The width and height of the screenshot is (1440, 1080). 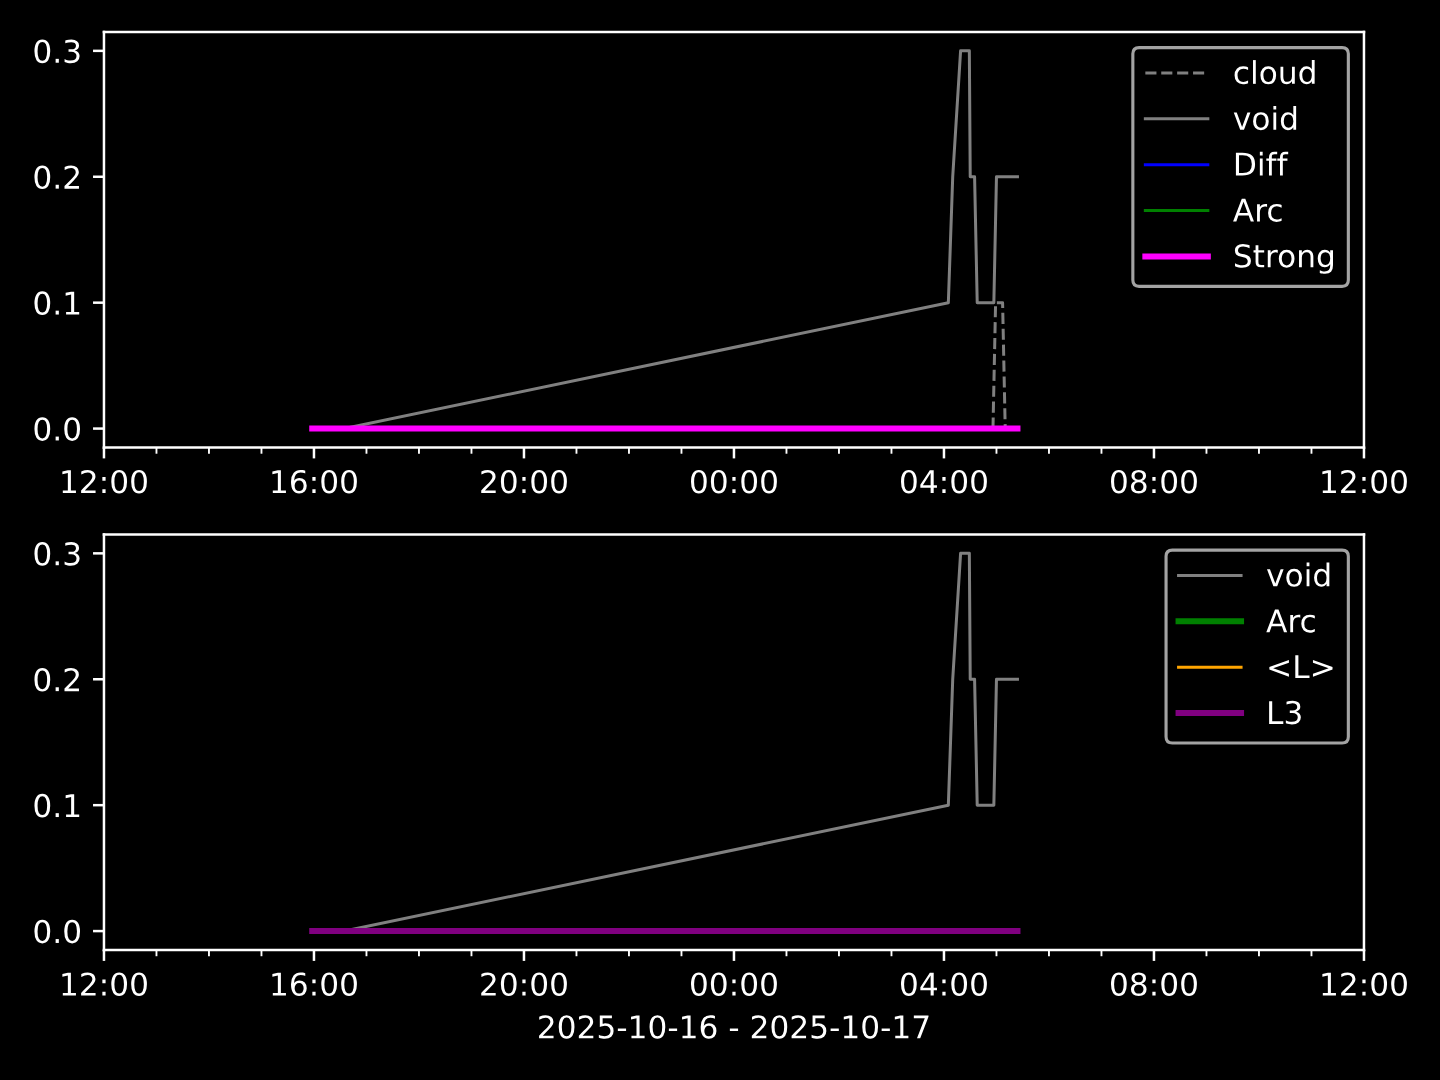 I want to click on legend-label: <L>, so click(x=1301, y=667).